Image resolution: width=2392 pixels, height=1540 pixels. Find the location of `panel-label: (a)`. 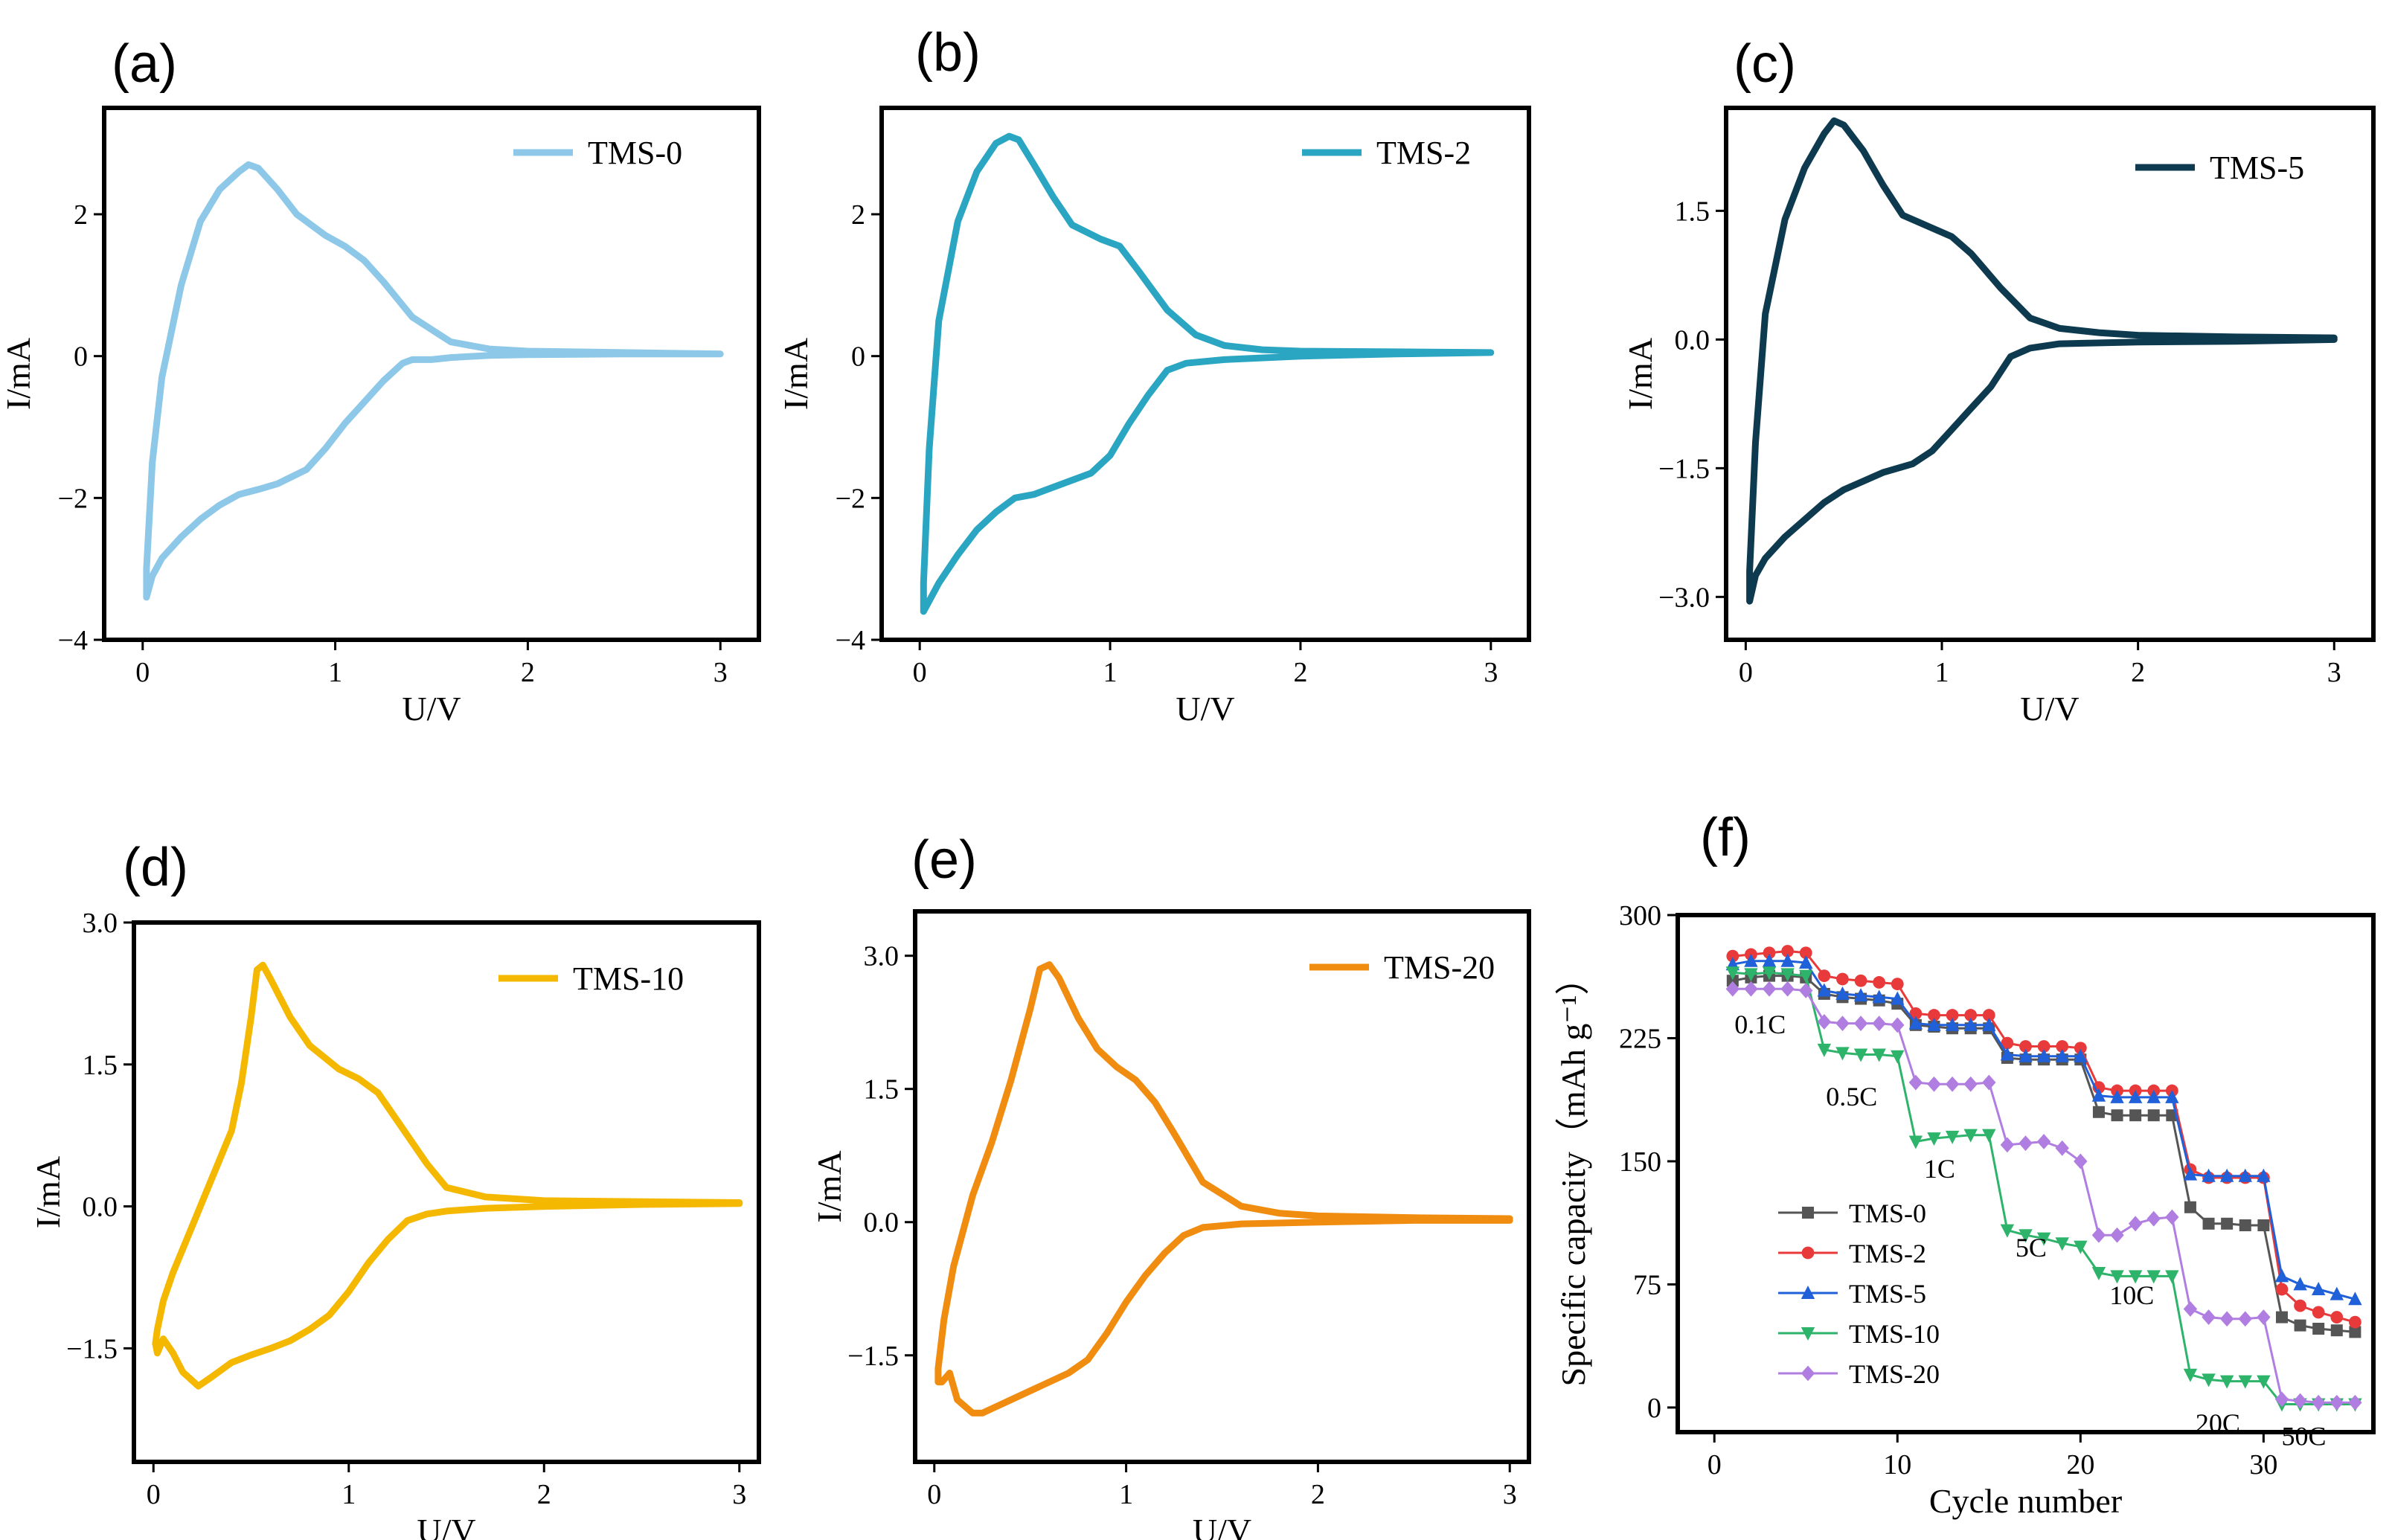

panel-label: (a) is located at coordinates (144, 64).